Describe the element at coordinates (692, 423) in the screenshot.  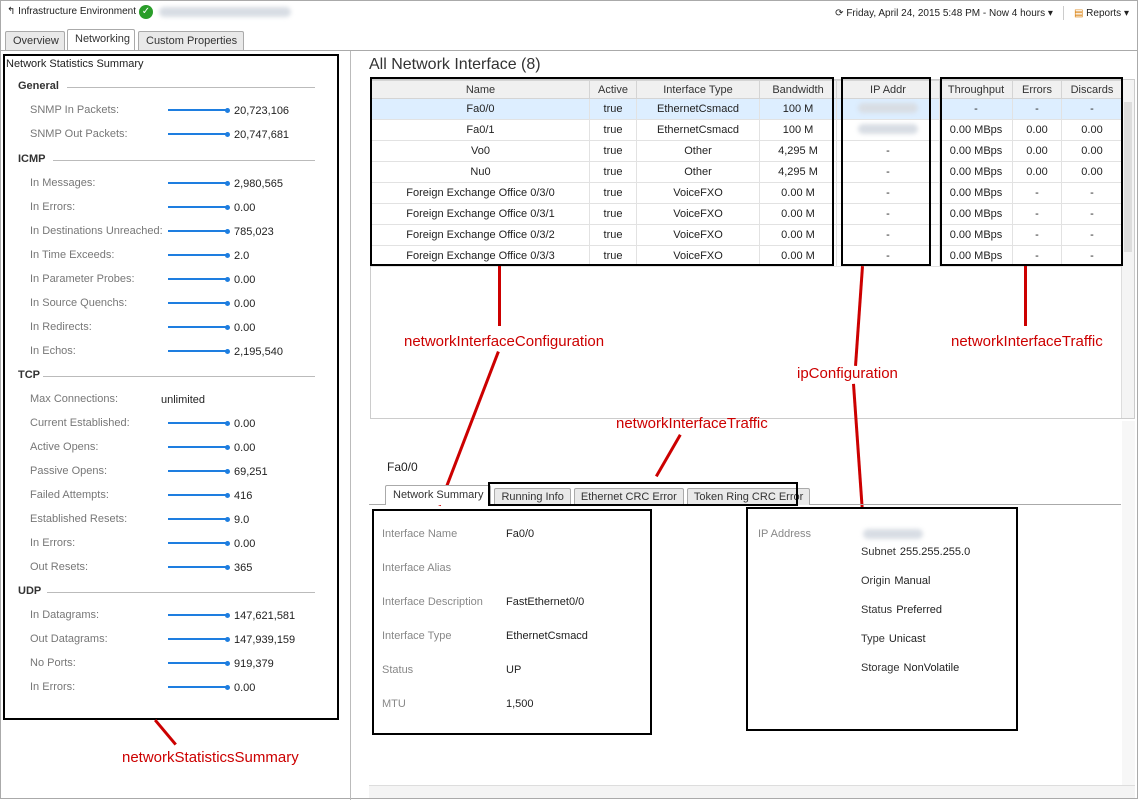
I see `annotation-traffic-tabs: networkInterfaceTraffic` at that location.